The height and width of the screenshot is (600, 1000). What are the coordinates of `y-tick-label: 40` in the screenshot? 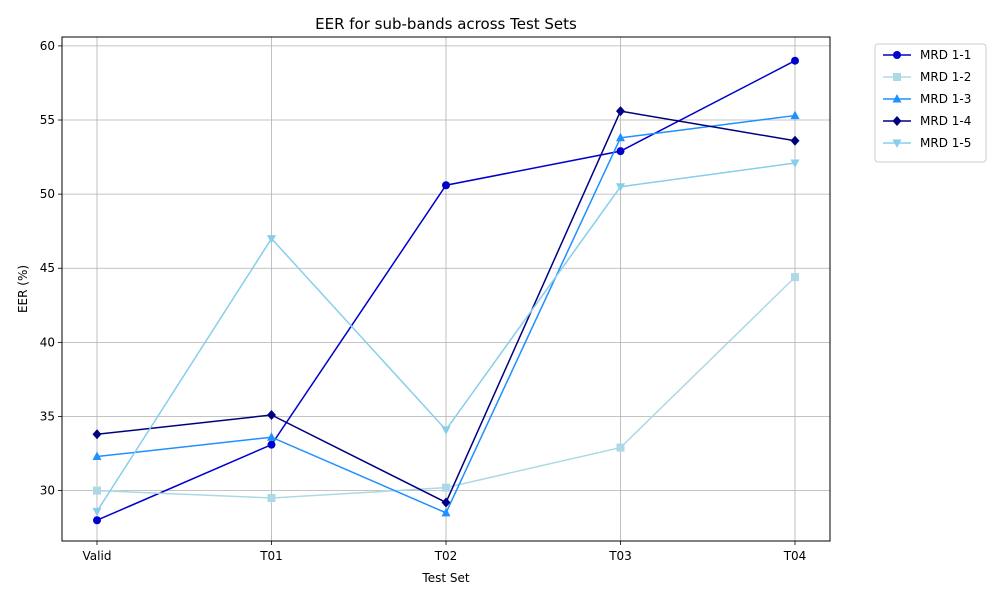 It's located at (47, 342).